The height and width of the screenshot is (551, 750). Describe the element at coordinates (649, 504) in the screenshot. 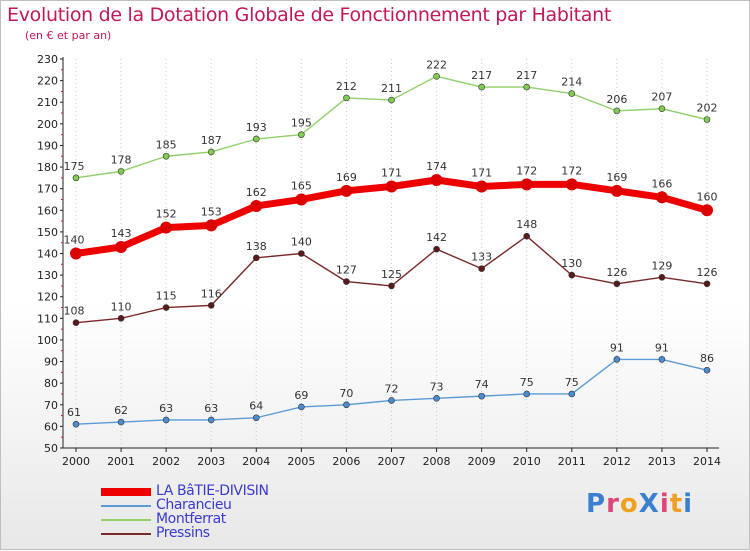

I see `logo-letter: X` at that location.